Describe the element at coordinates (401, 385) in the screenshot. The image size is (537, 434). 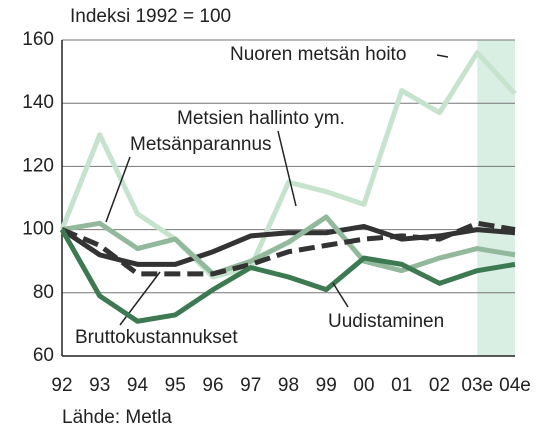
I see `x-tick-label: 01` at that location.